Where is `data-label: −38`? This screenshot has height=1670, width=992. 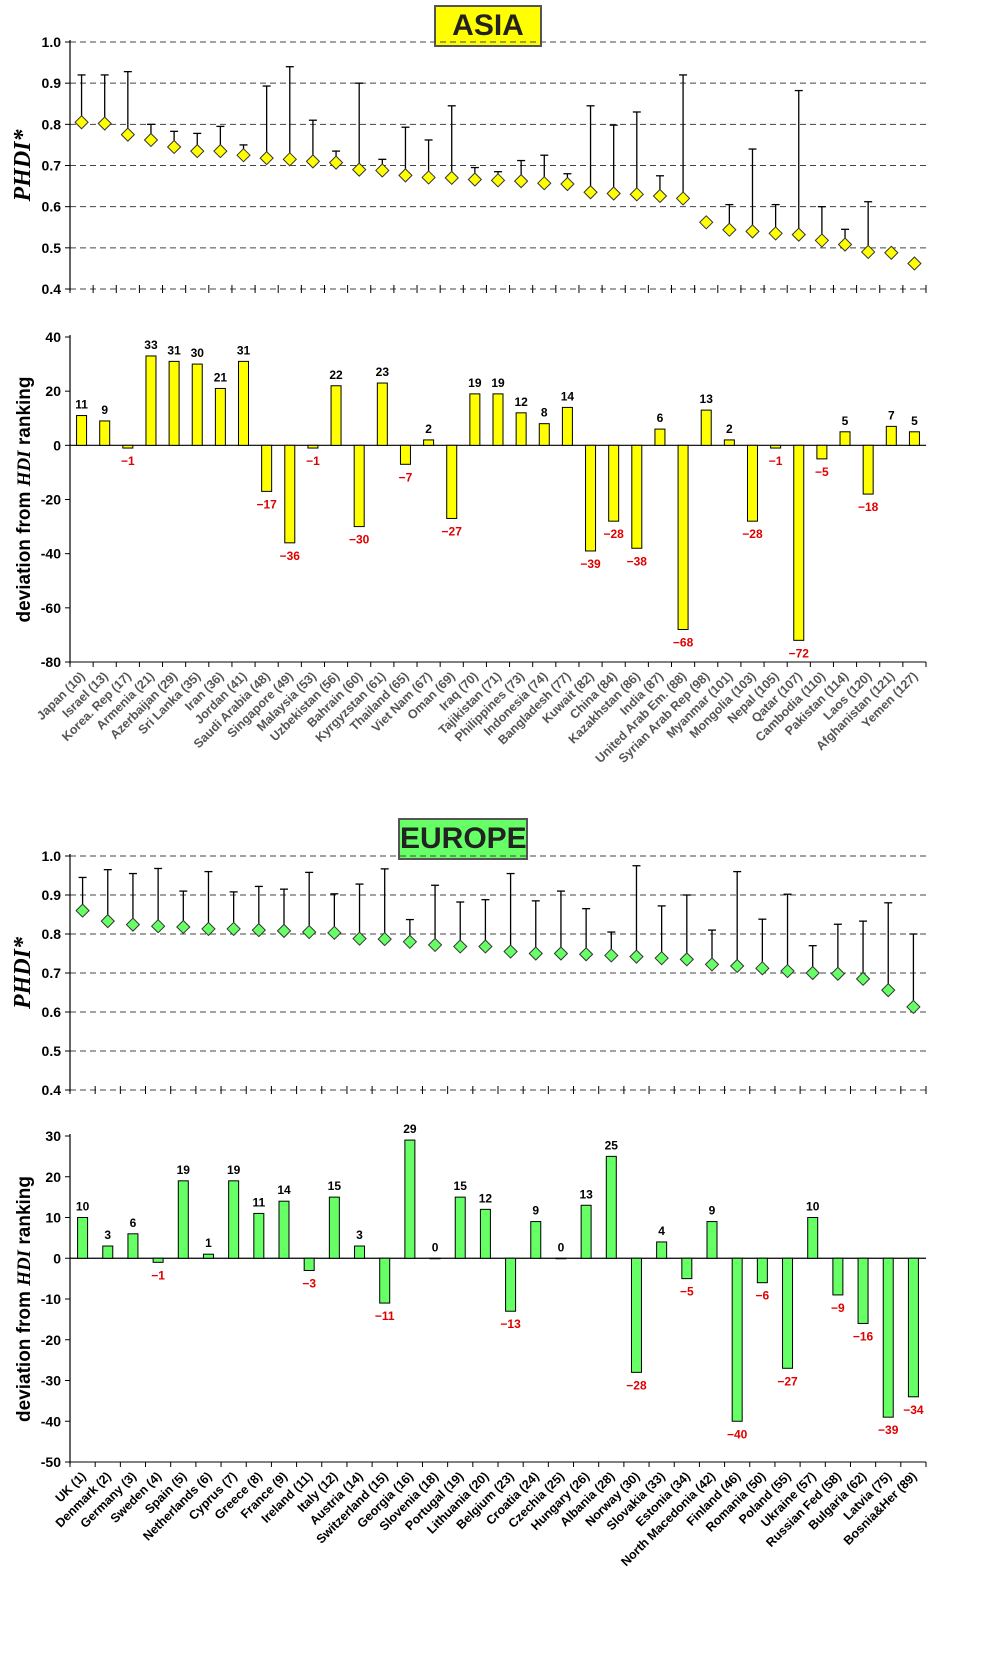 data-label: −38 is located at coordinates (637, 561).